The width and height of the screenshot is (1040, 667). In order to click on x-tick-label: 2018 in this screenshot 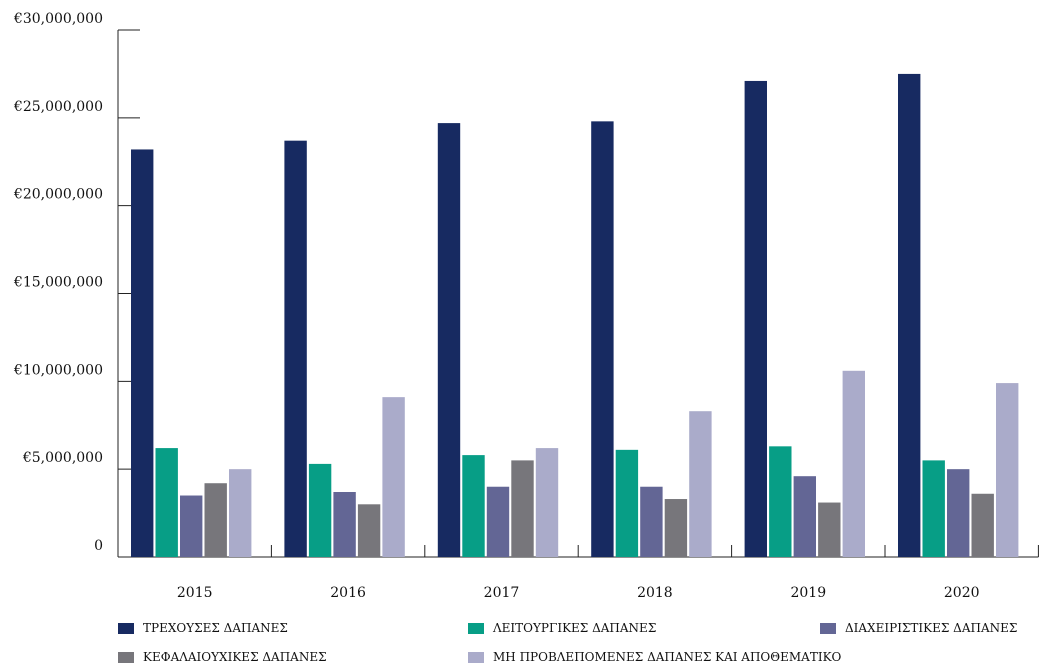, I will do `click(655, 593)`.